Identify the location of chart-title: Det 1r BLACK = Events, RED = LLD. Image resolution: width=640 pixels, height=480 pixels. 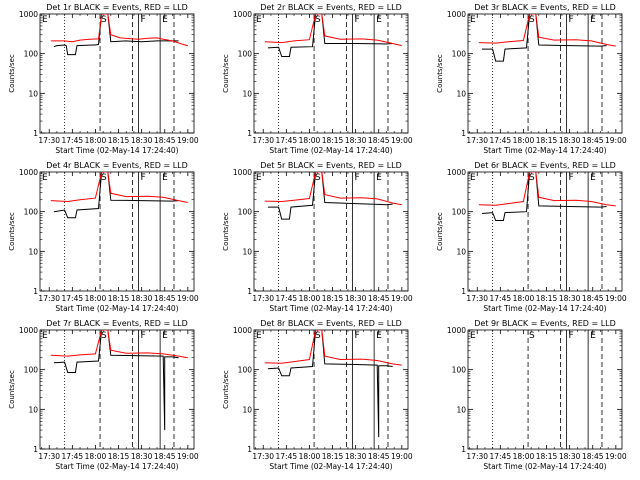
(117, 7).